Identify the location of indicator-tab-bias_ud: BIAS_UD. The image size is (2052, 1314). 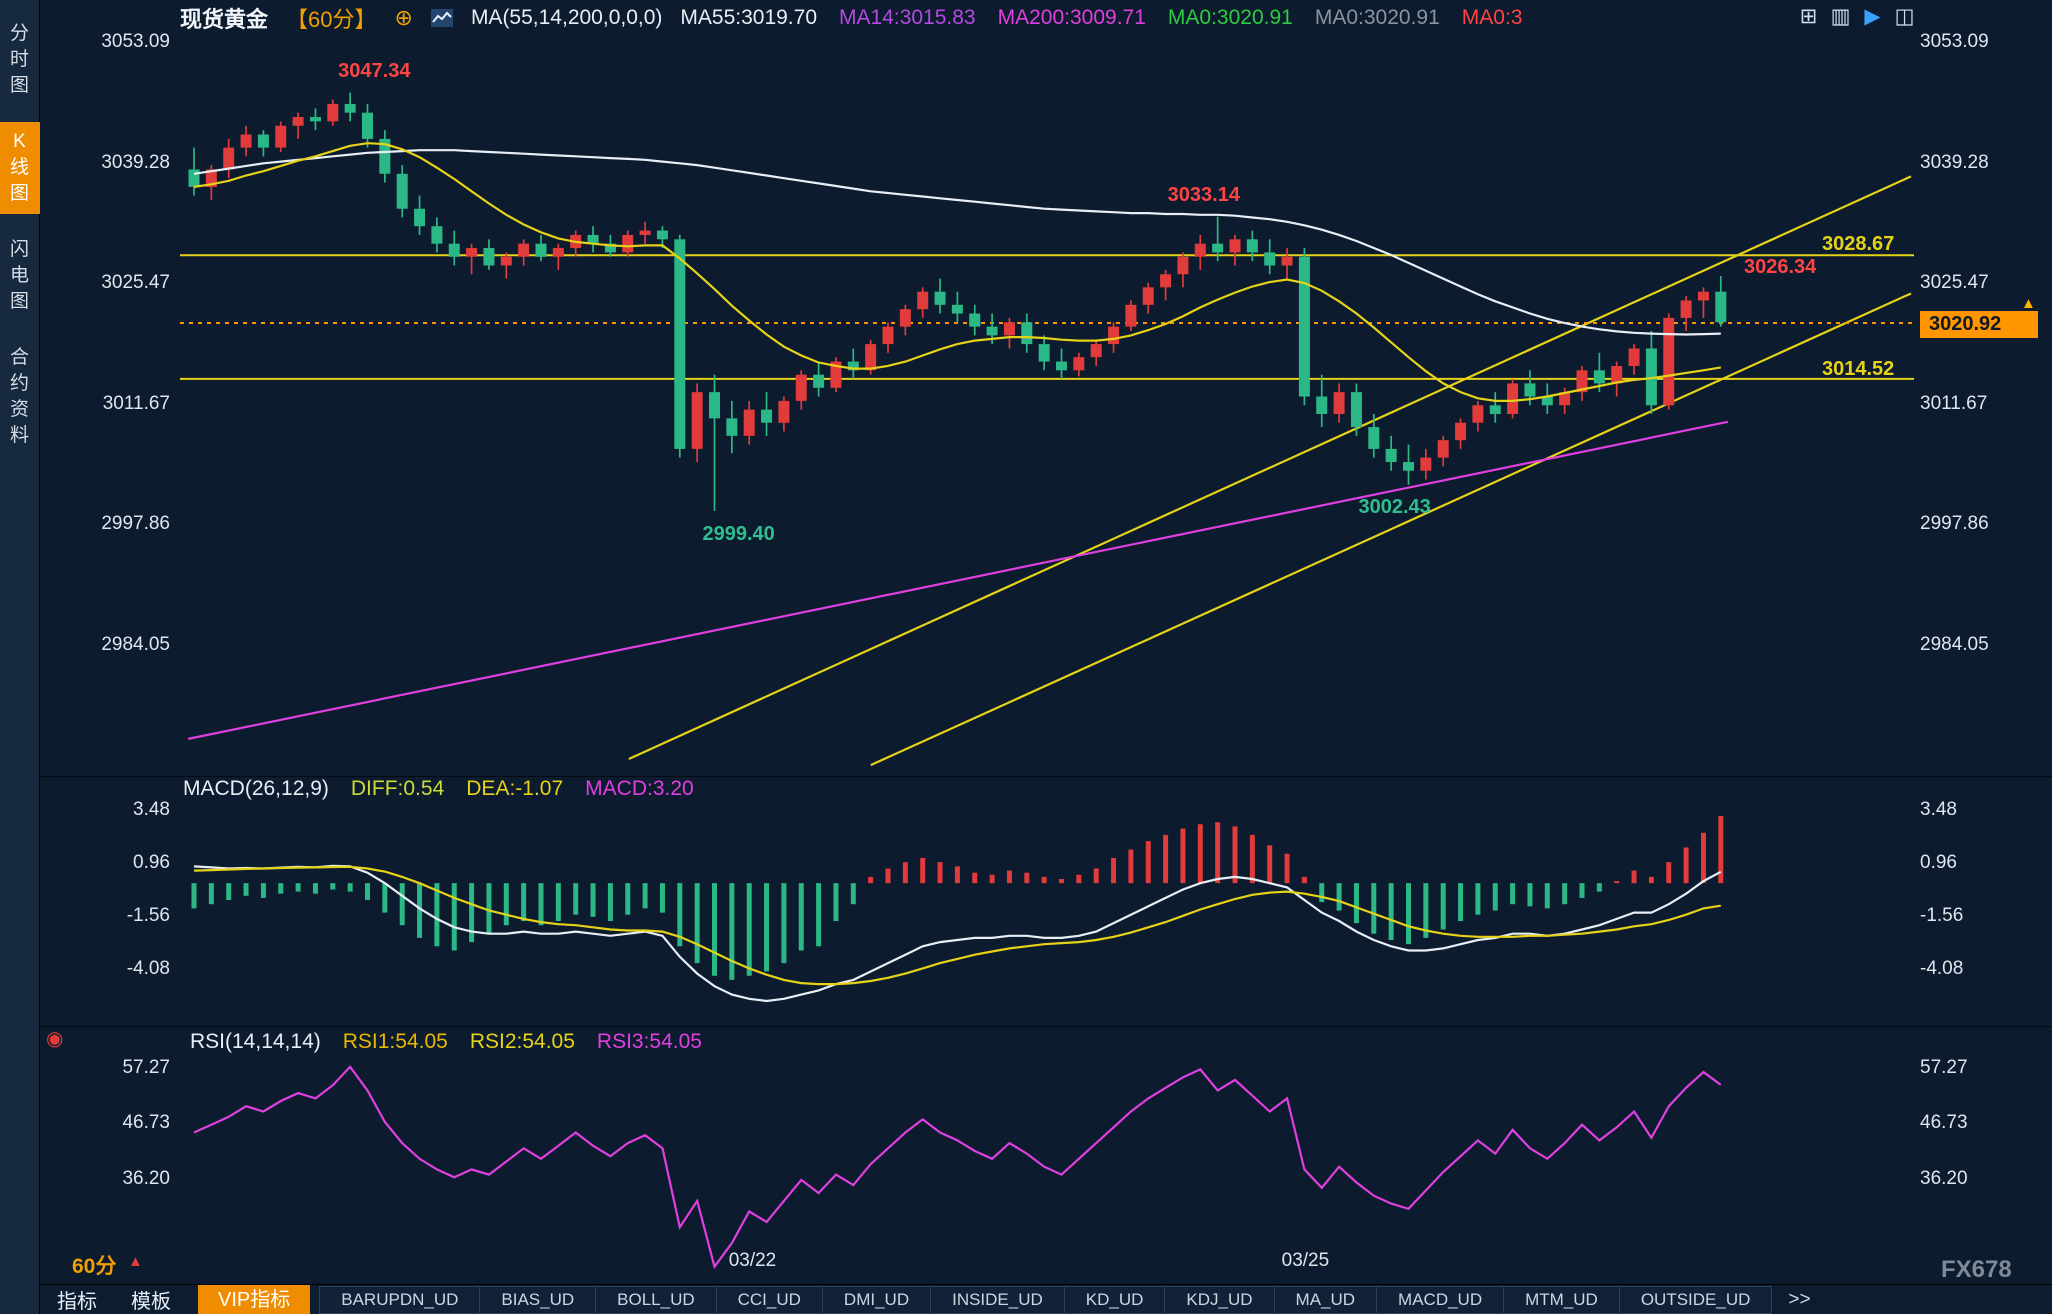
(538, 1299).